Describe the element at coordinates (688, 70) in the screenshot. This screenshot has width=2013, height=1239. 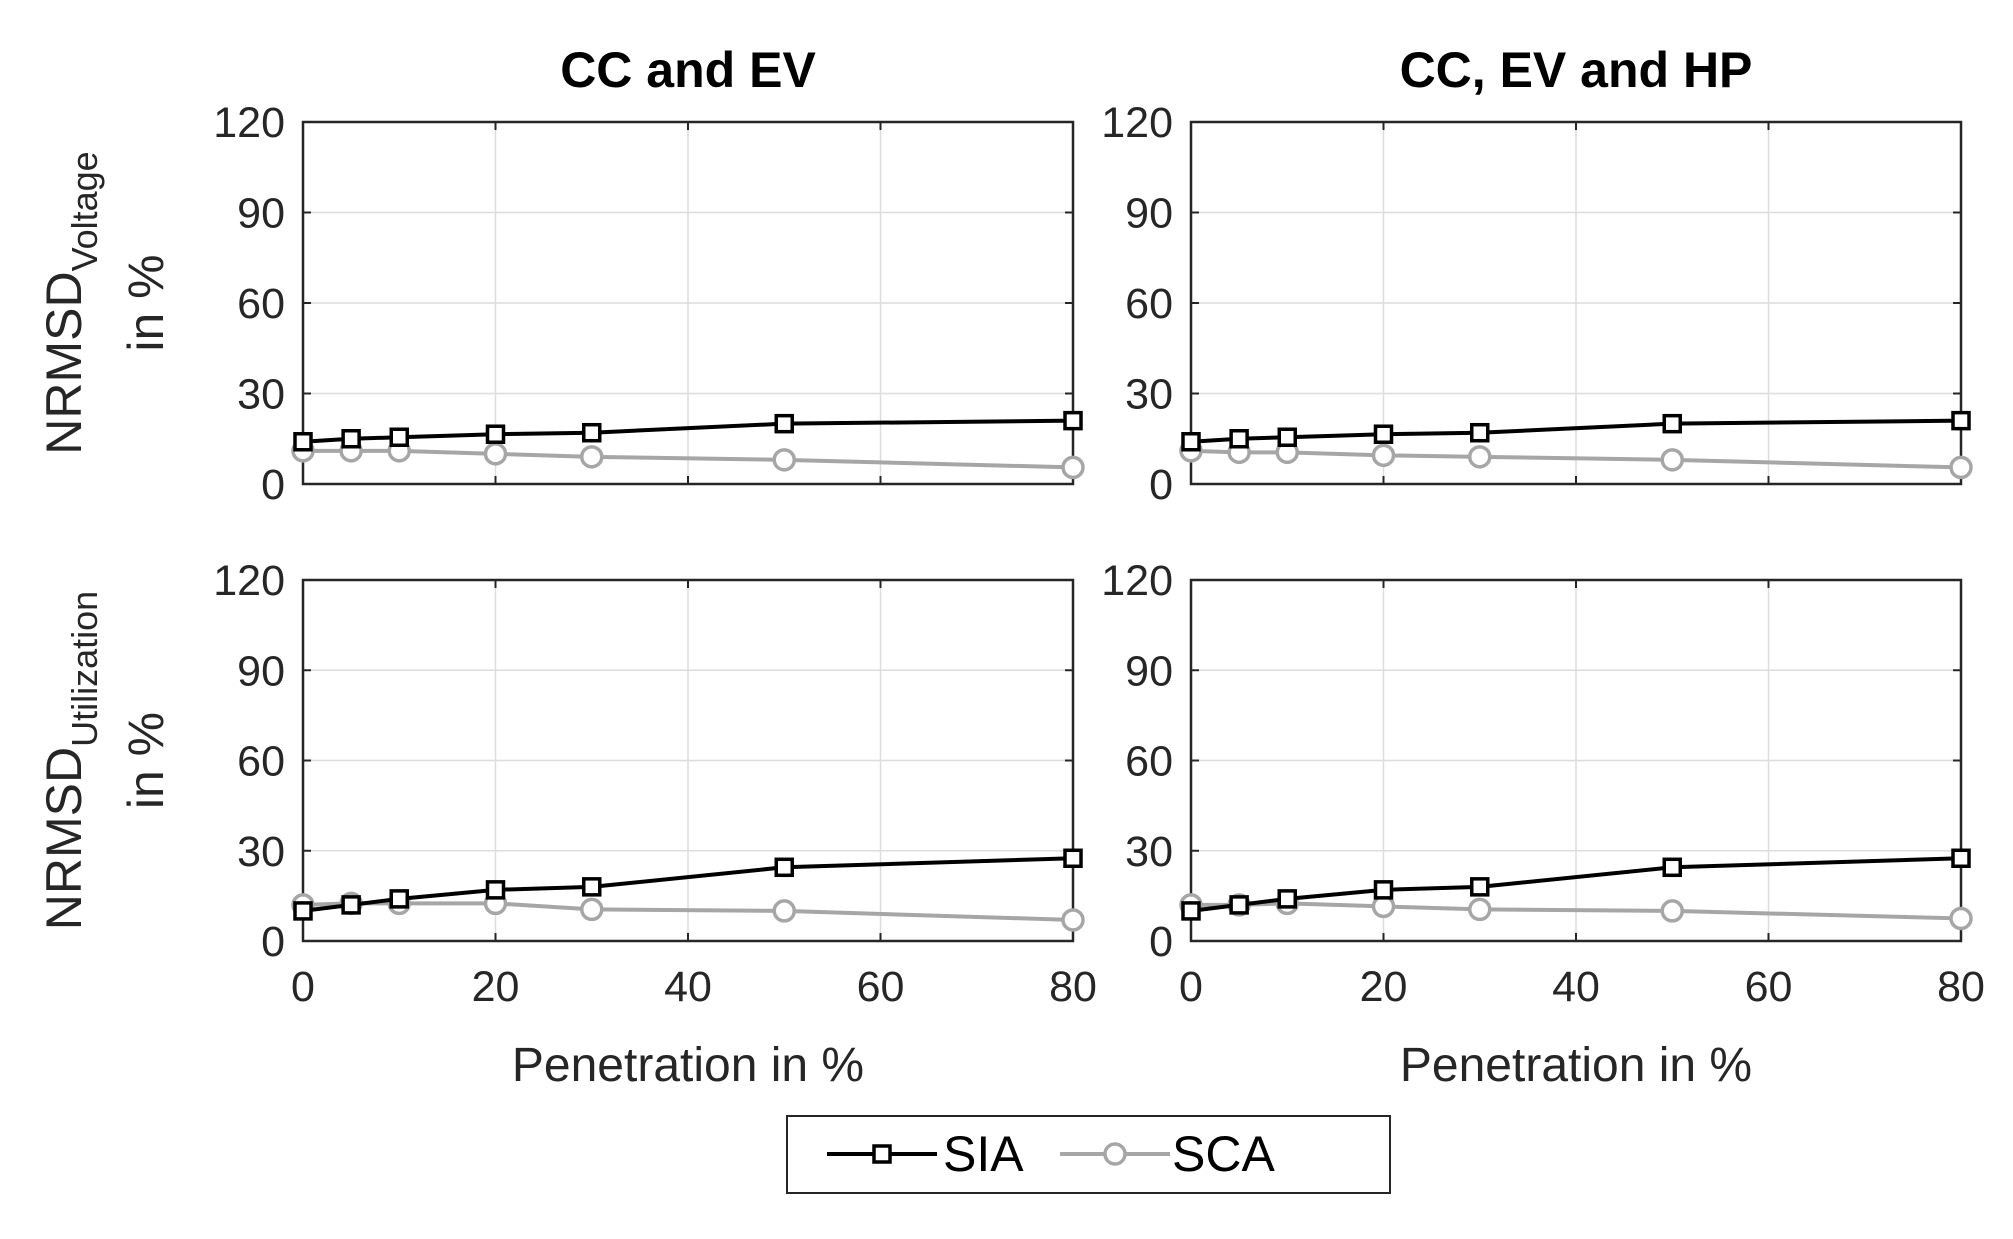
I see `panel-title: CC and EV` at that location.